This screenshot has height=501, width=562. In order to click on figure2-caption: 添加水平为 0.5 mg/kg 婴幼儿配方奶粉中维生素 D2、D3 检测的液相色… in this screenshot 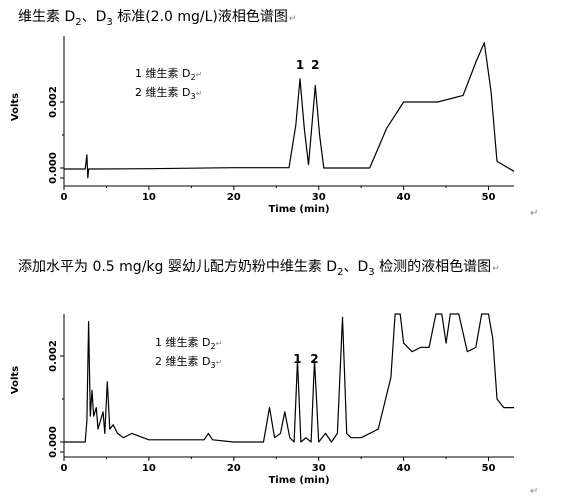, I will do `click(259, 267)`.